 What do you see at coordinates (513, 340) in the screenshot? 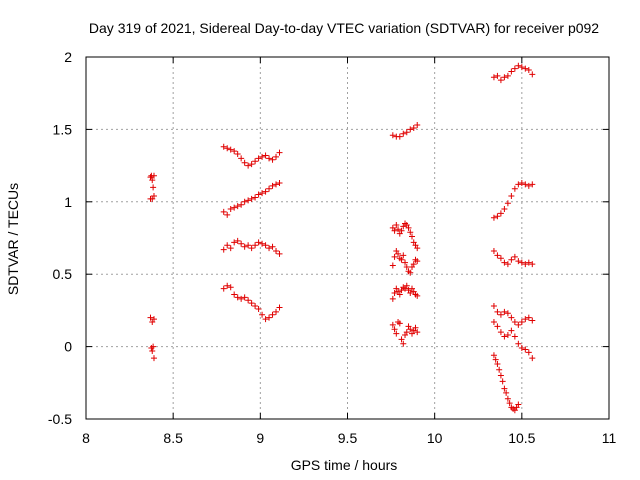
I see `series-P` at bounding box center [513, 340].